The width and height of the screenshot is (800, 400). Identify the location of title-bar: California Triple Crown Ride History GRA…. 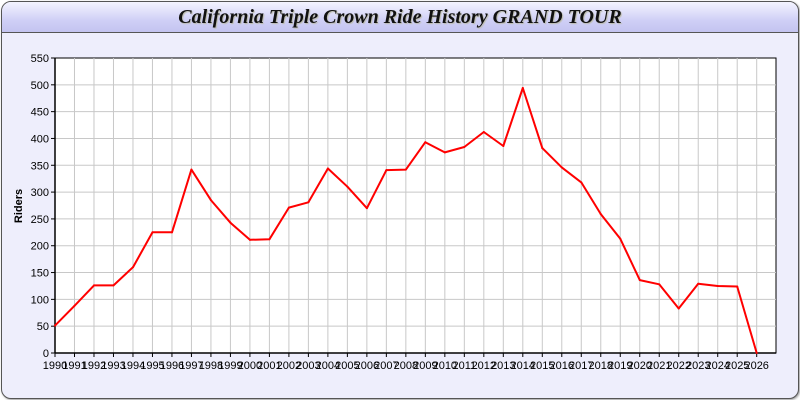
(400, 17).